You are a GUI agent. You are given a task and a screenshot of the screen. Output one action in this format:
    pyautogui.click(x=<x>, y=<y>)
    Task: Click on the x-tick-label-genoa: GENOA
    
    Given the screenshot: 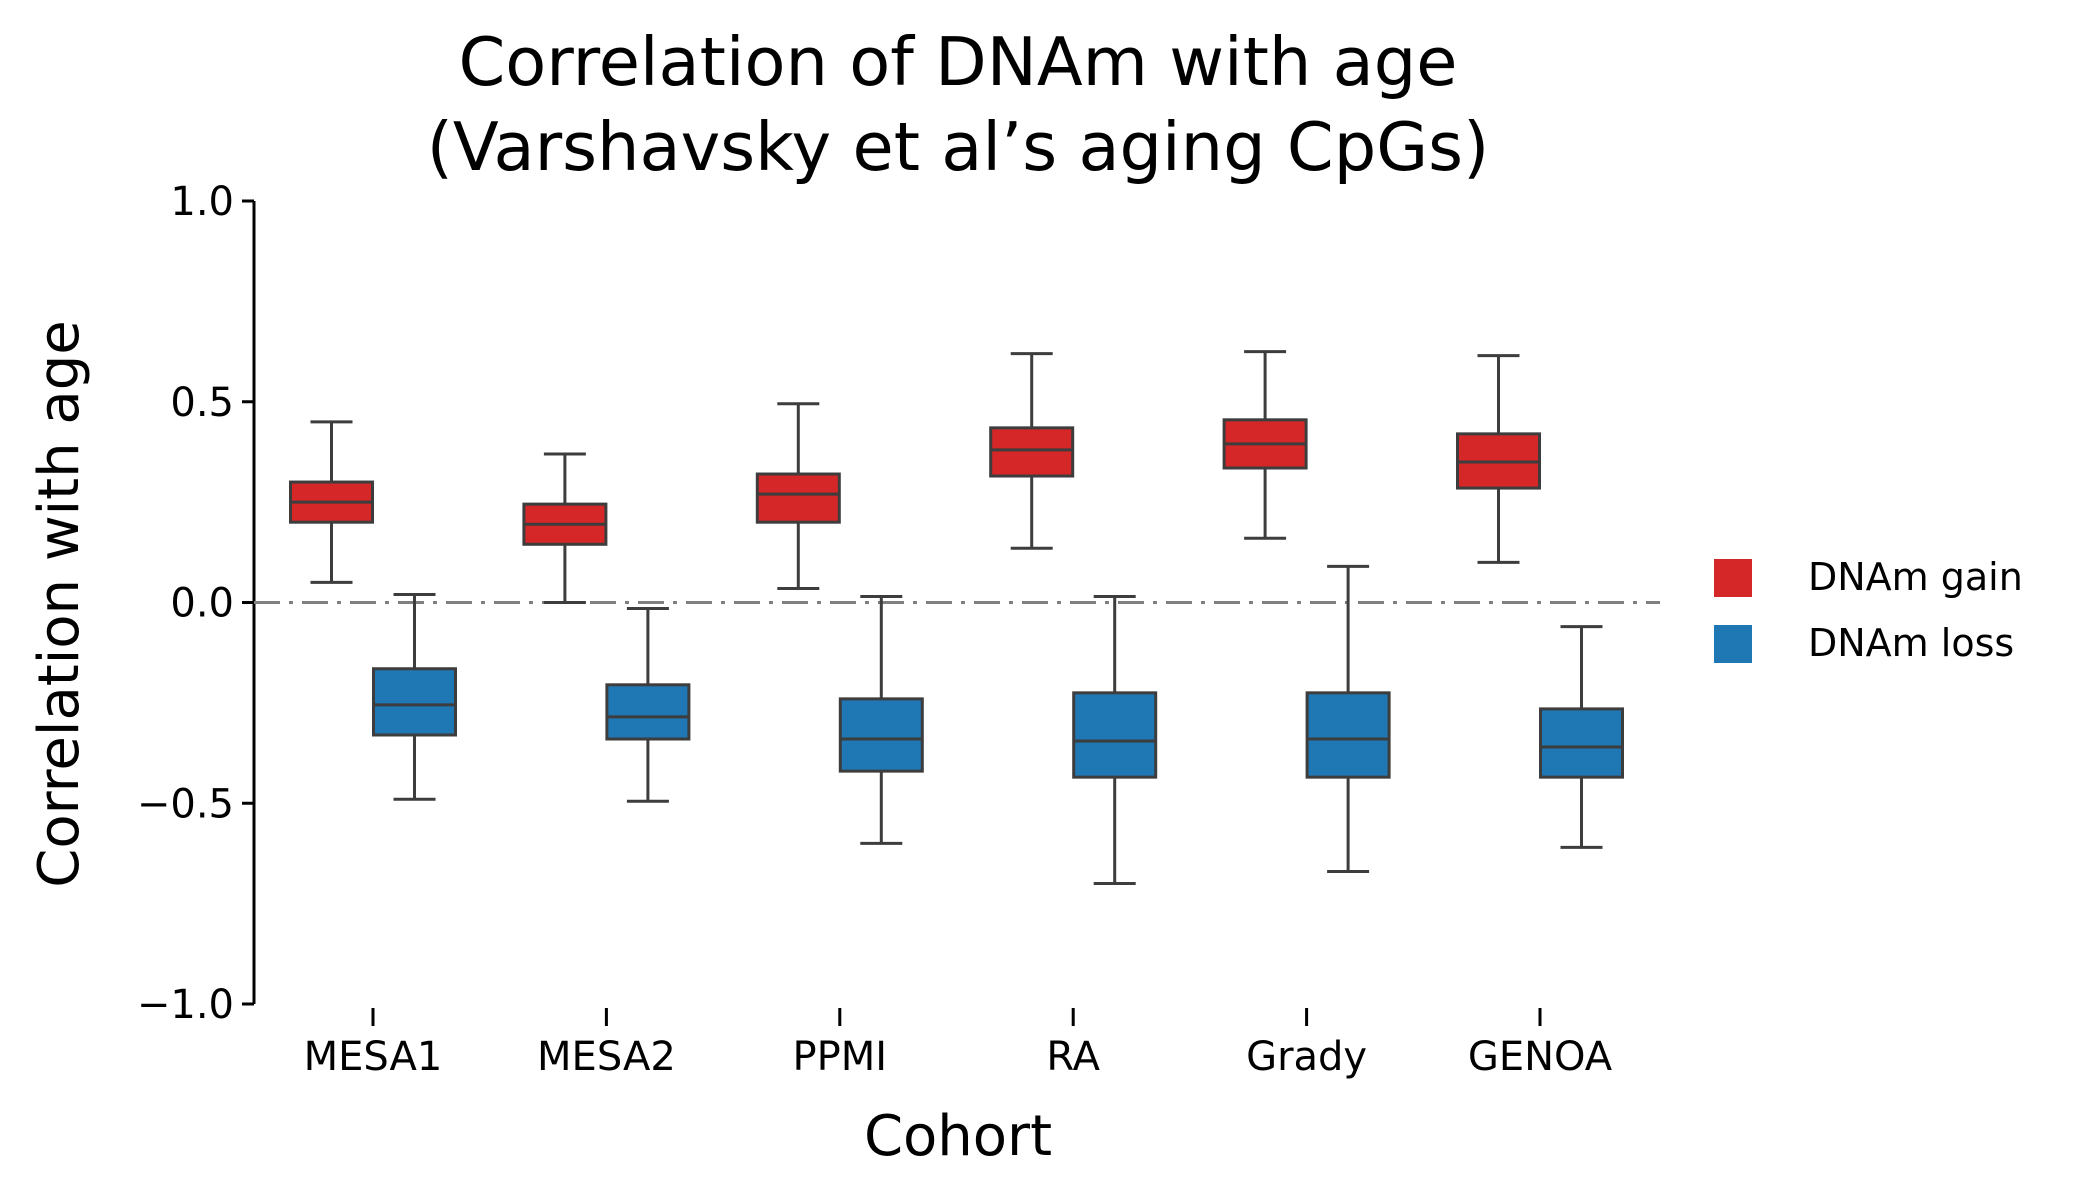 What is the action you would take?
    pyautogui.click(x=1540, y=1057)
    